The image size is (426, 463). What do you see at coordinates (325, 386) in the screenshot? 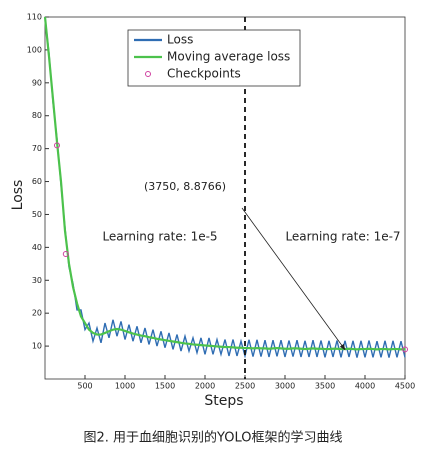
I see `x-tick-label: 3500` at bounding box center [325, 386].